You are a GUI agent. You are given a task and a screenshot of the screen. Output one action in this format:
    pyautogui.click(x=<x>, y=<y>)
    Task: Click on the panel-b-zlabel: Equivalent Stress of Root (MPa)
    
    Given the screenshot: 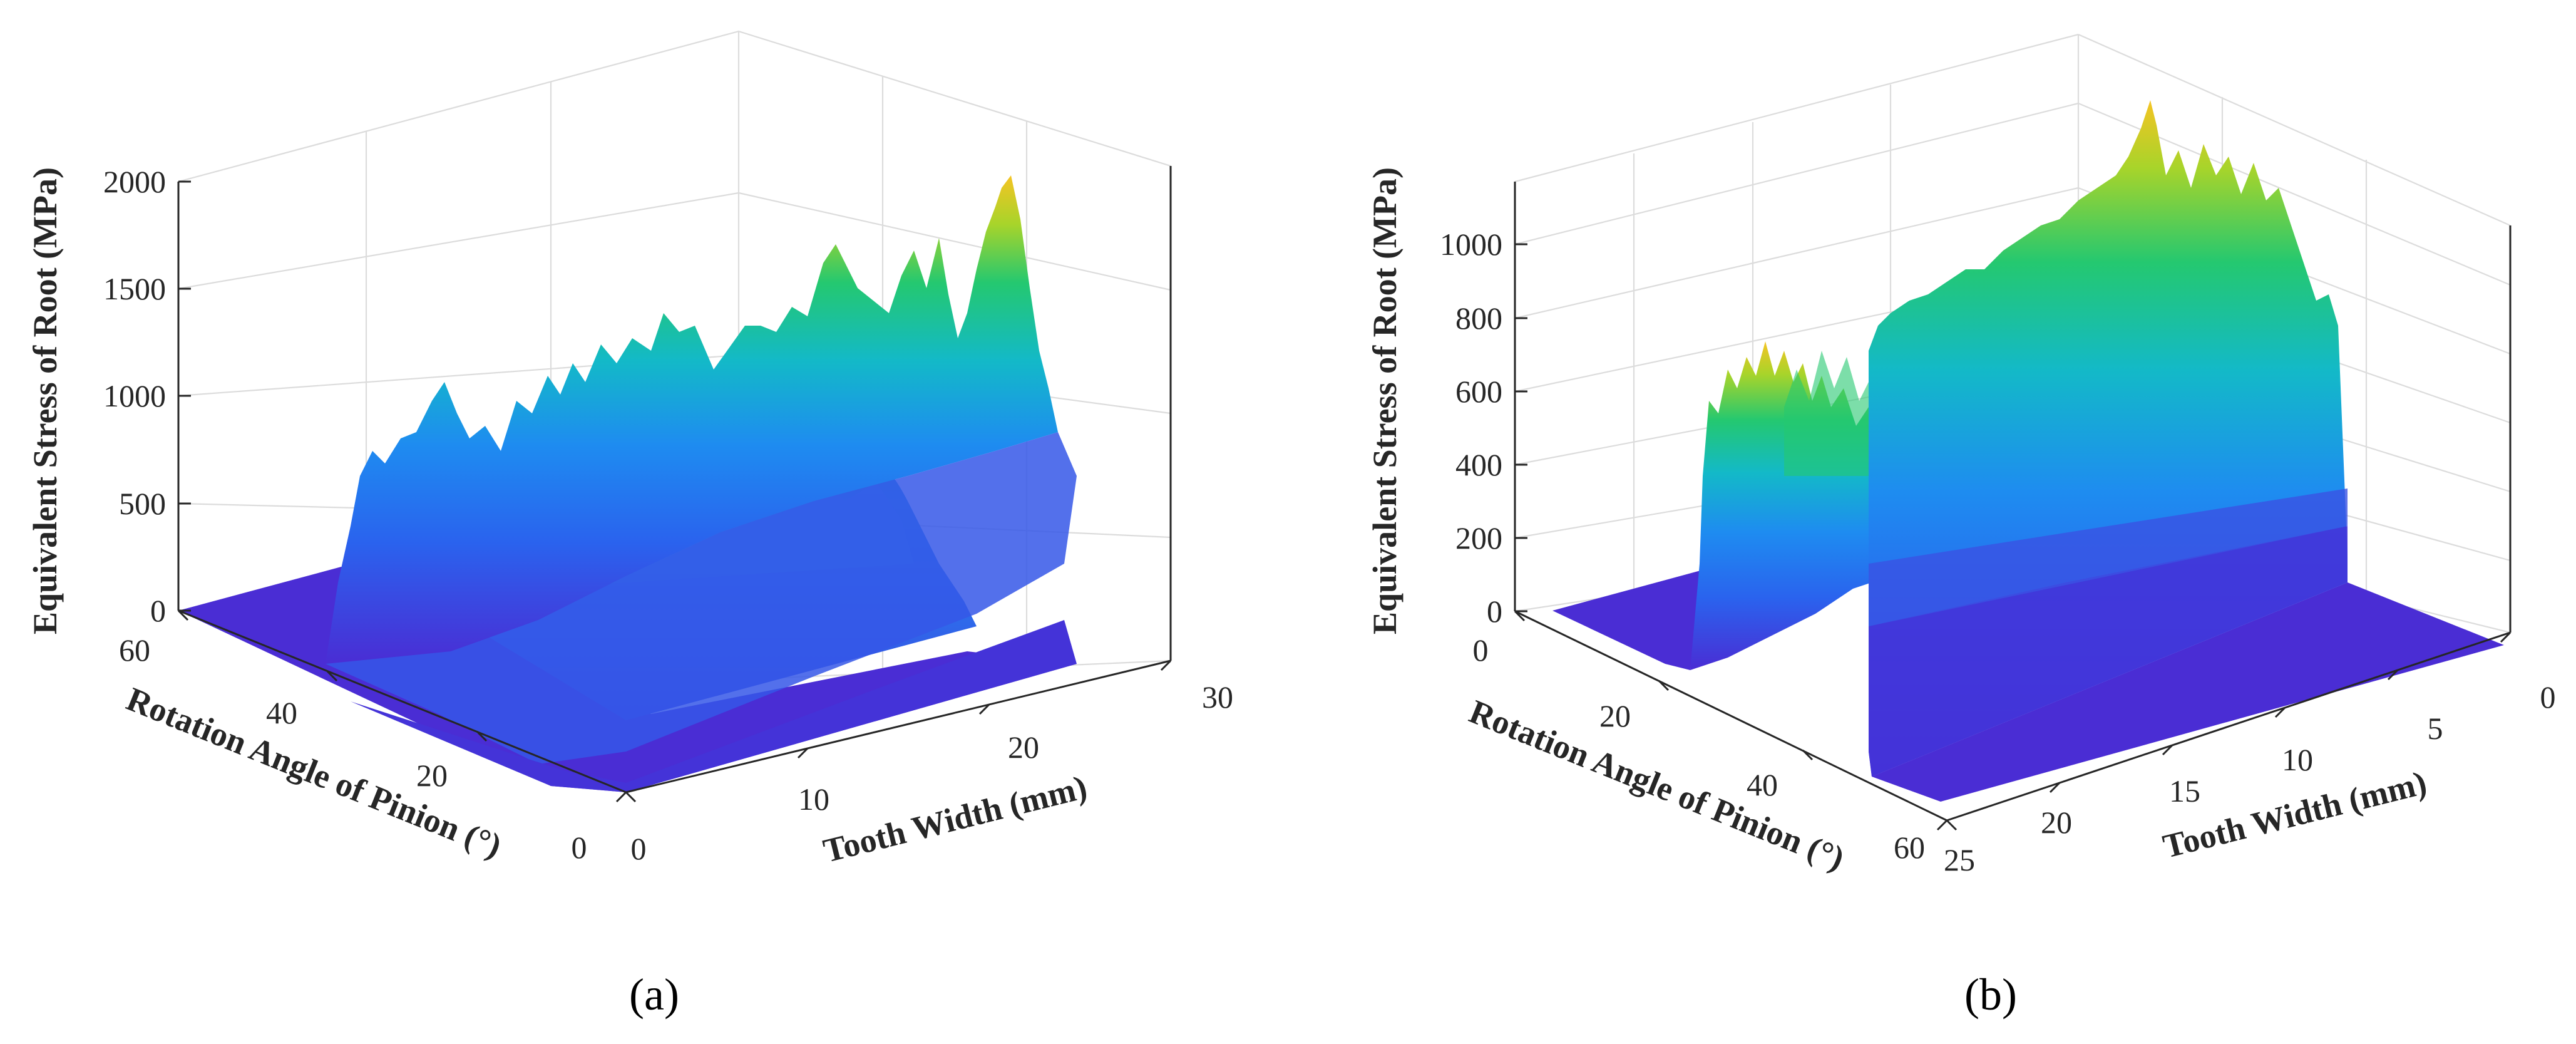 What is the action you would take?
    pyautogui.click(x=1384, y=400)
    